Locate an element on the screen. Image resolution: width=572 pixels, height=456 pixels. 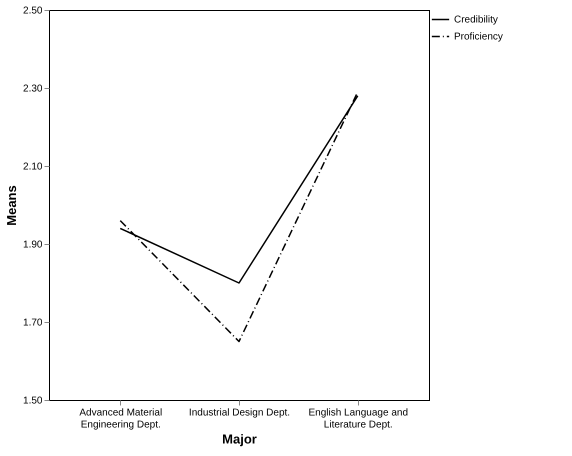
y-tick-label: 2.30 is located at coordinates (33, 89).